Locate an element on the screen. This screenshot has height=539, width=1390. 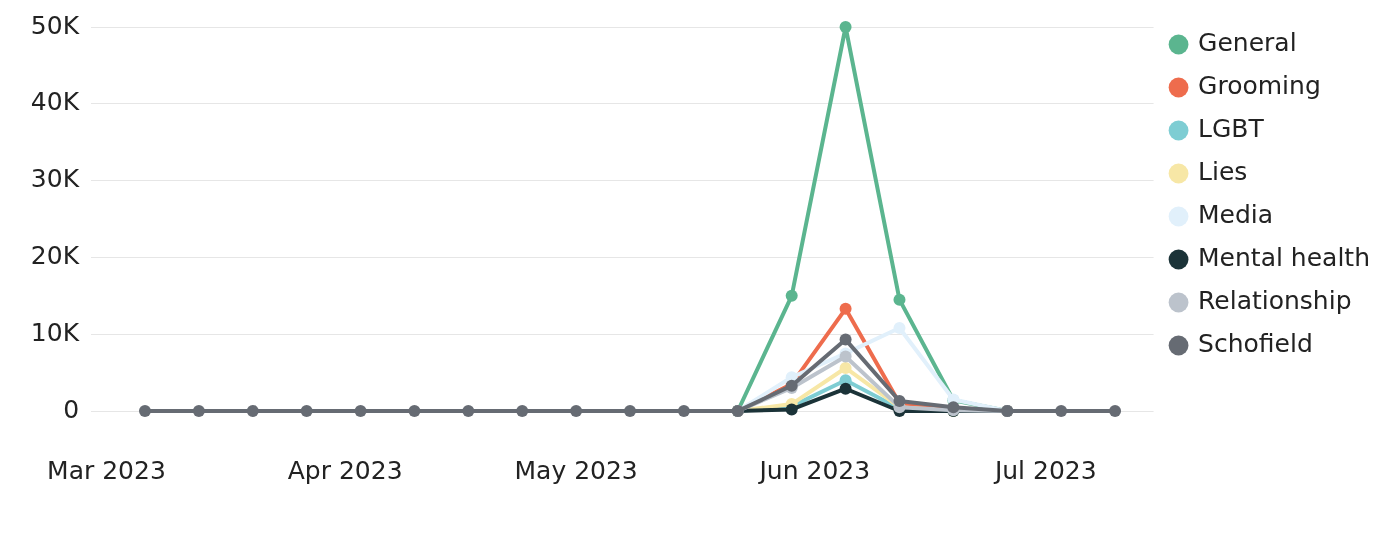
legend-label: Relationship is located at coordinates (1275, 300).